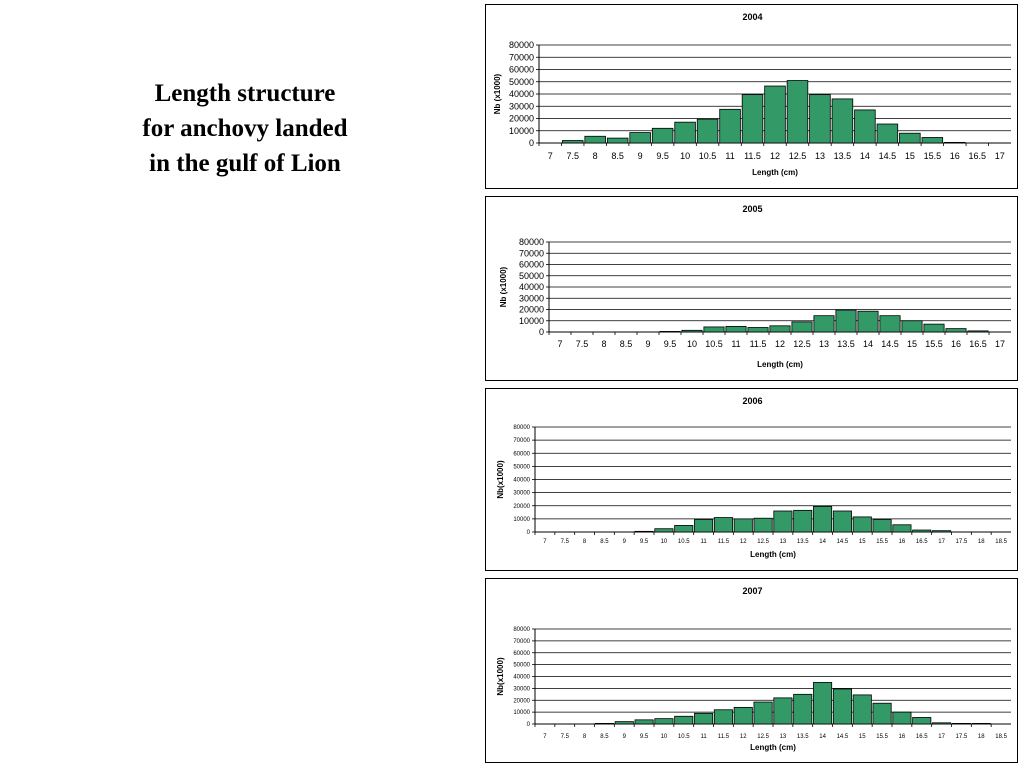 Image resolution: width=1024 pixels, height=768 pixels. Describe the element at coordinates (545, 737) in the screenshot. I see `x-tick-label: 7` at that location.